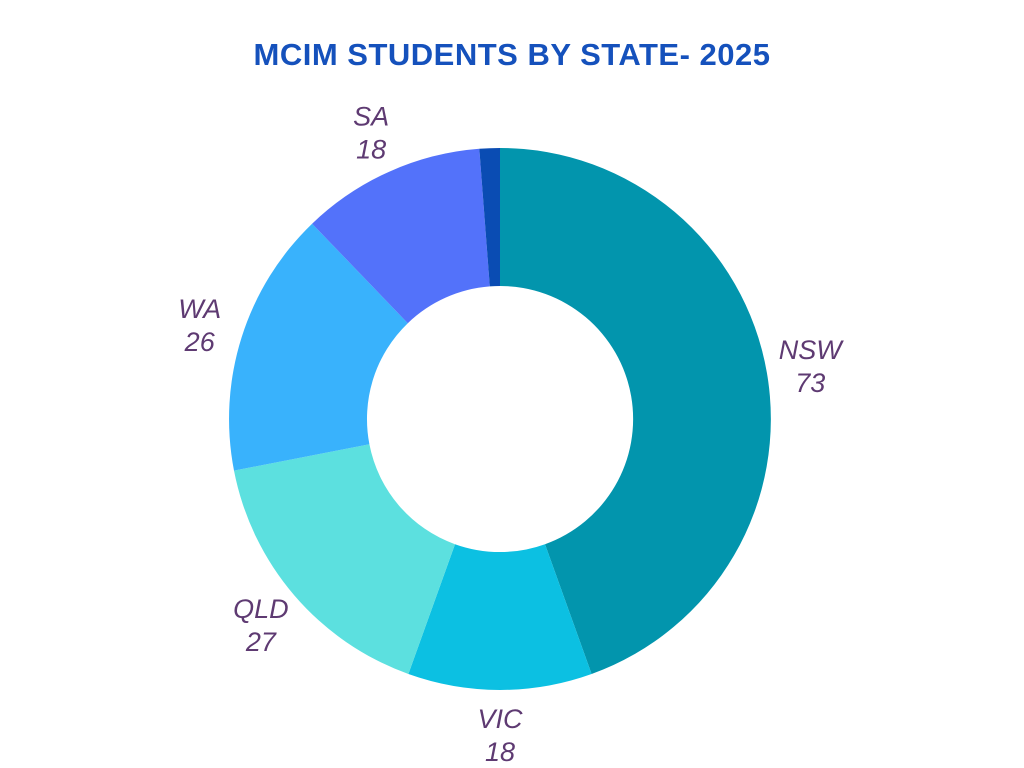 The width and height of the screenshot is (1024, 768). What do you see at coordinates (489, 217) in the screenshot?
I see `slice-unlabeled` at bounding box center [489, 217].